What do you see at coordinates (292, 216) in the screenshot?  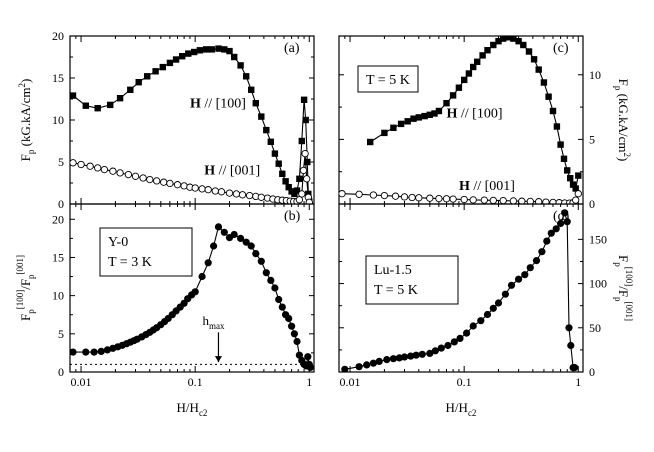 I see `panel-label: (b)` at bounding box center [292, 216].